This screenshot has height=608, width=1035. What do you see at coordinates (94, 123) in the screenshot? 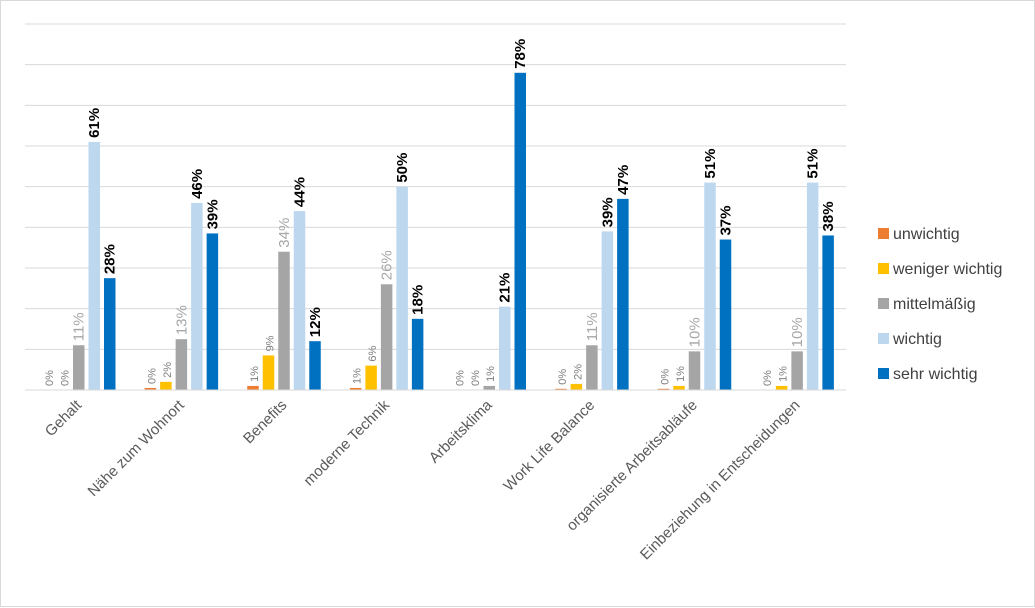
I see `value-label: 61%` at bounding box center [94, 123].